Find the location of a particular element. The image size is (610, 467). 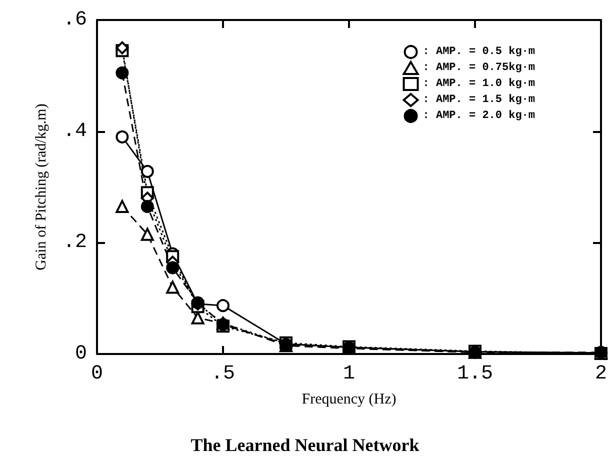

y-tick-label: 0 is located at coordinates (80, 354).